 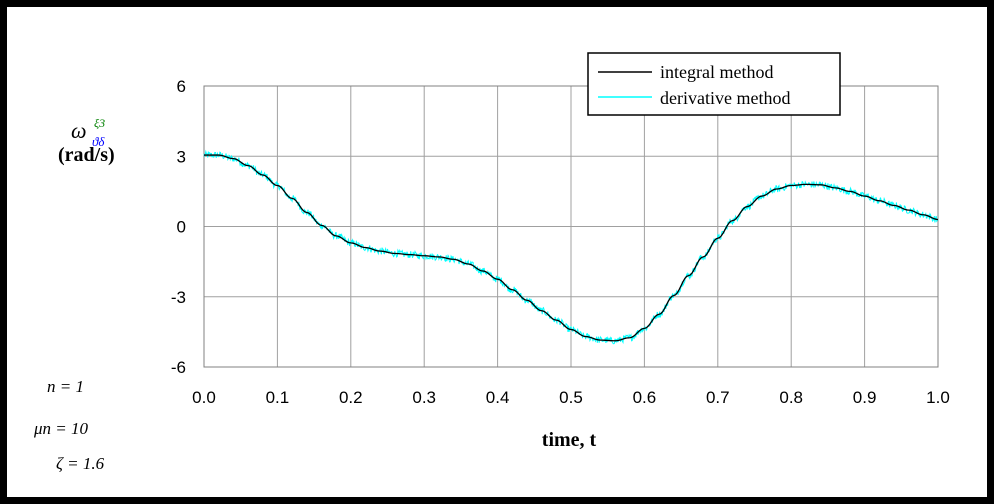 I want to click on x-tick-label: 1.0, so click(x=938, y=397).